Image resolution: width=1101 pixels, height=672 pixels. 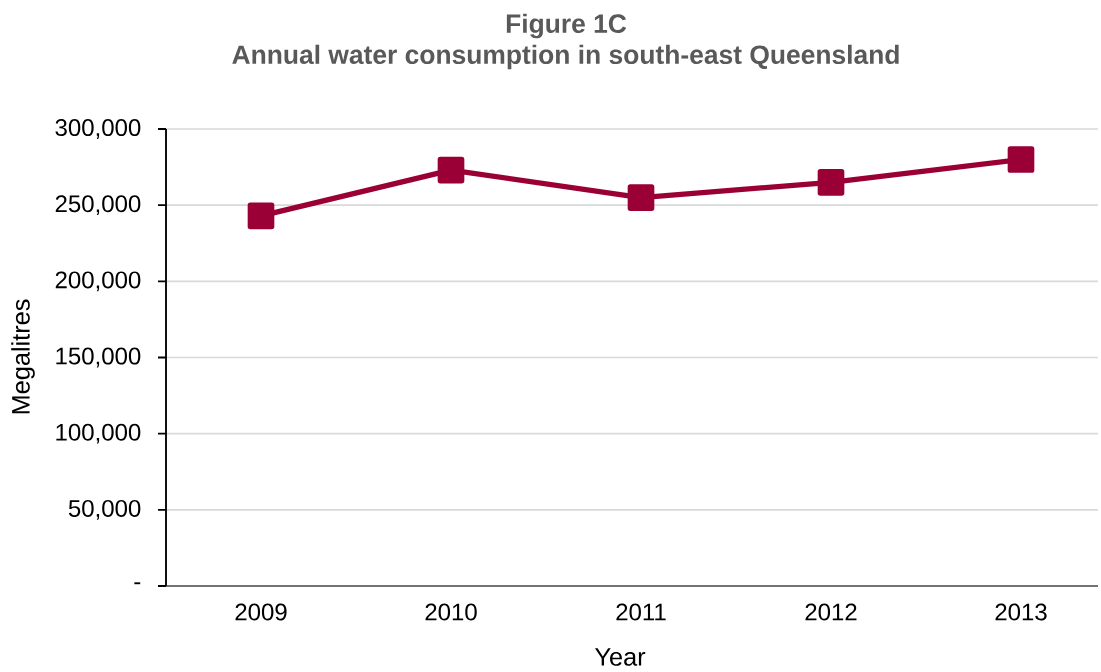 What do you see at coordinates (98, 357) in the screenshot?
I see `y-tick-label: 150,000` at bounding box center [98, 357].